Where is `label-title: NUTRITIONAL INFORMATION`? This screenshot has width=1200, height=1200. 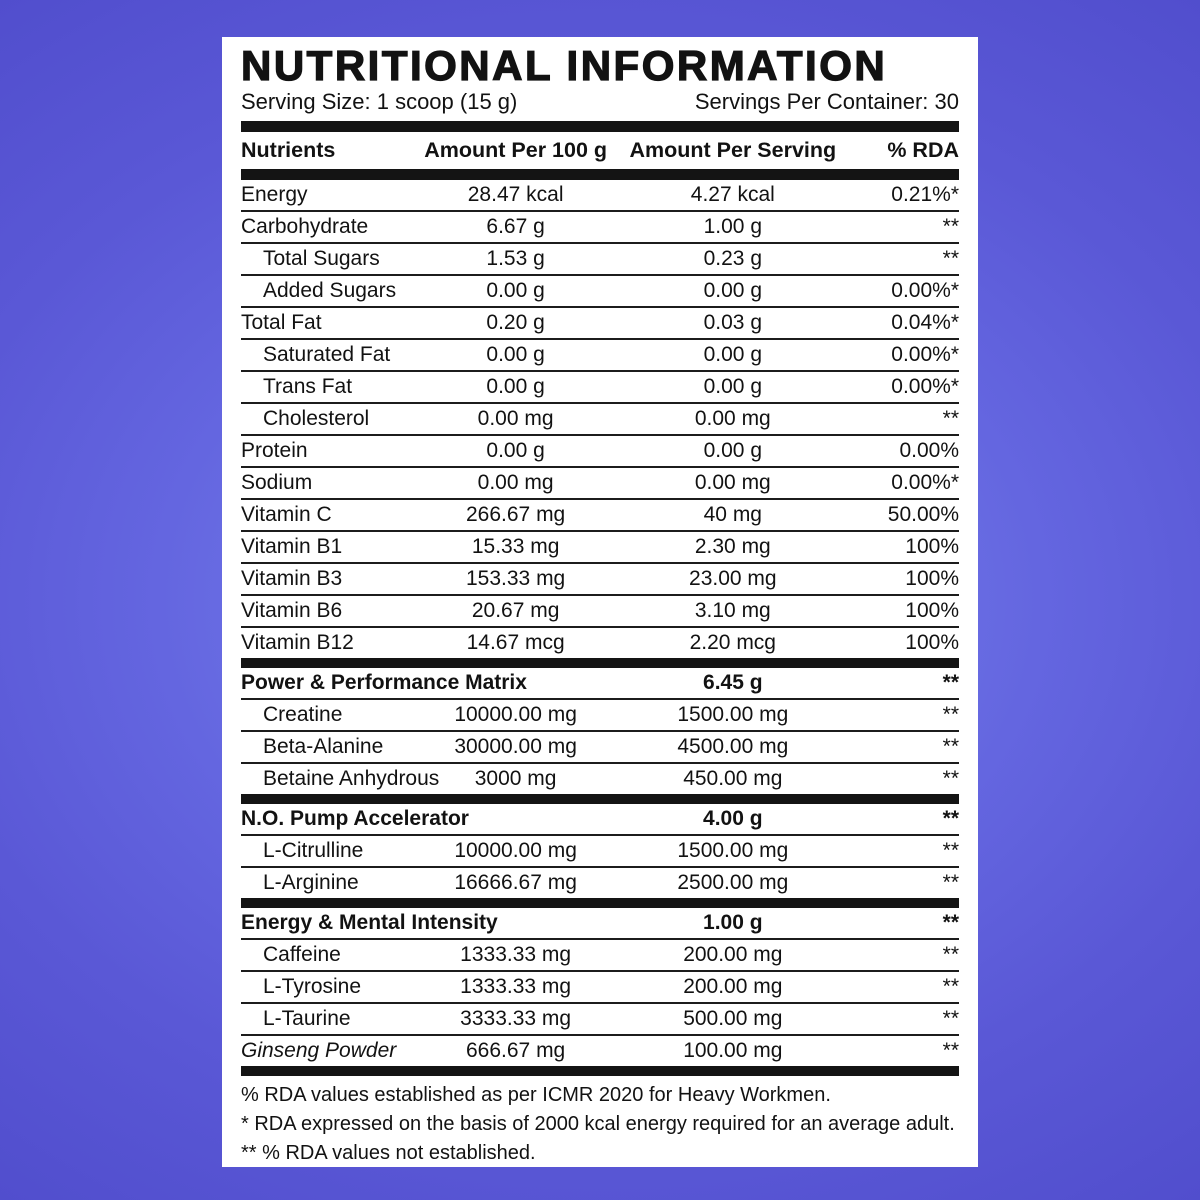
label-title: NUTRITIONAL INFORMATION is located at coordinates (564, 65).